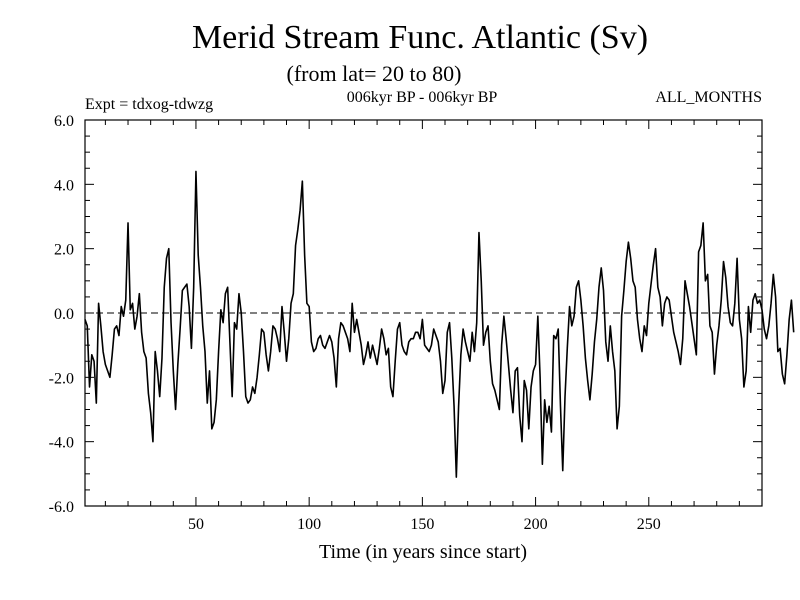  What do you see at coordinates (649, 524) in the screenshot?
I see `x-tick-label: 250` at bounding box center [649, 524].